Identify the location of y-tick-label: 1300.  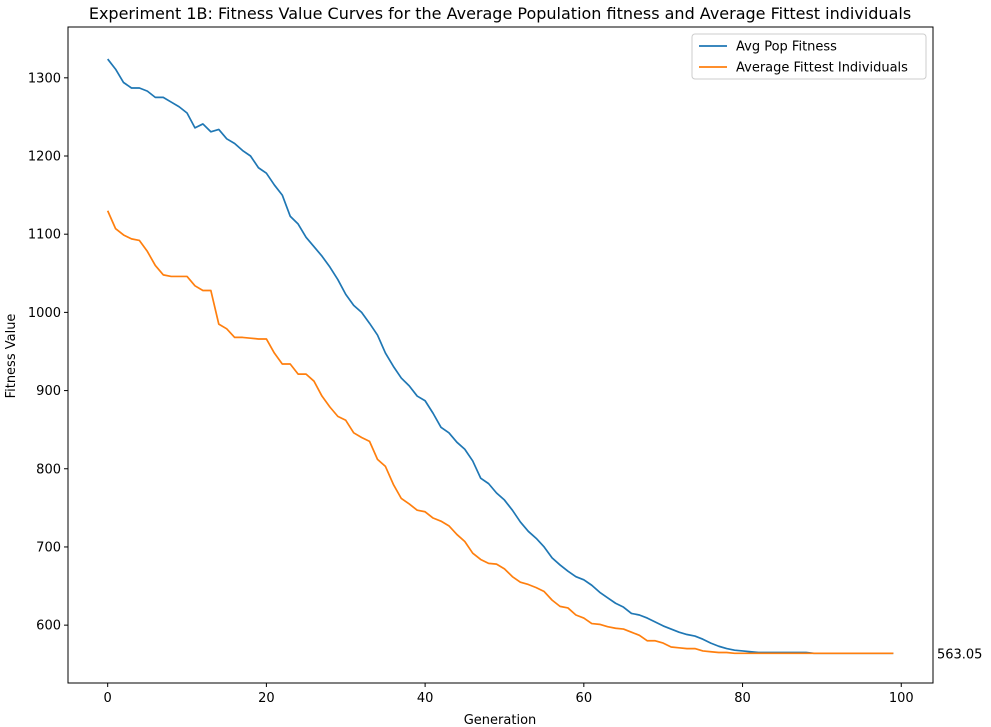
(44, 78).